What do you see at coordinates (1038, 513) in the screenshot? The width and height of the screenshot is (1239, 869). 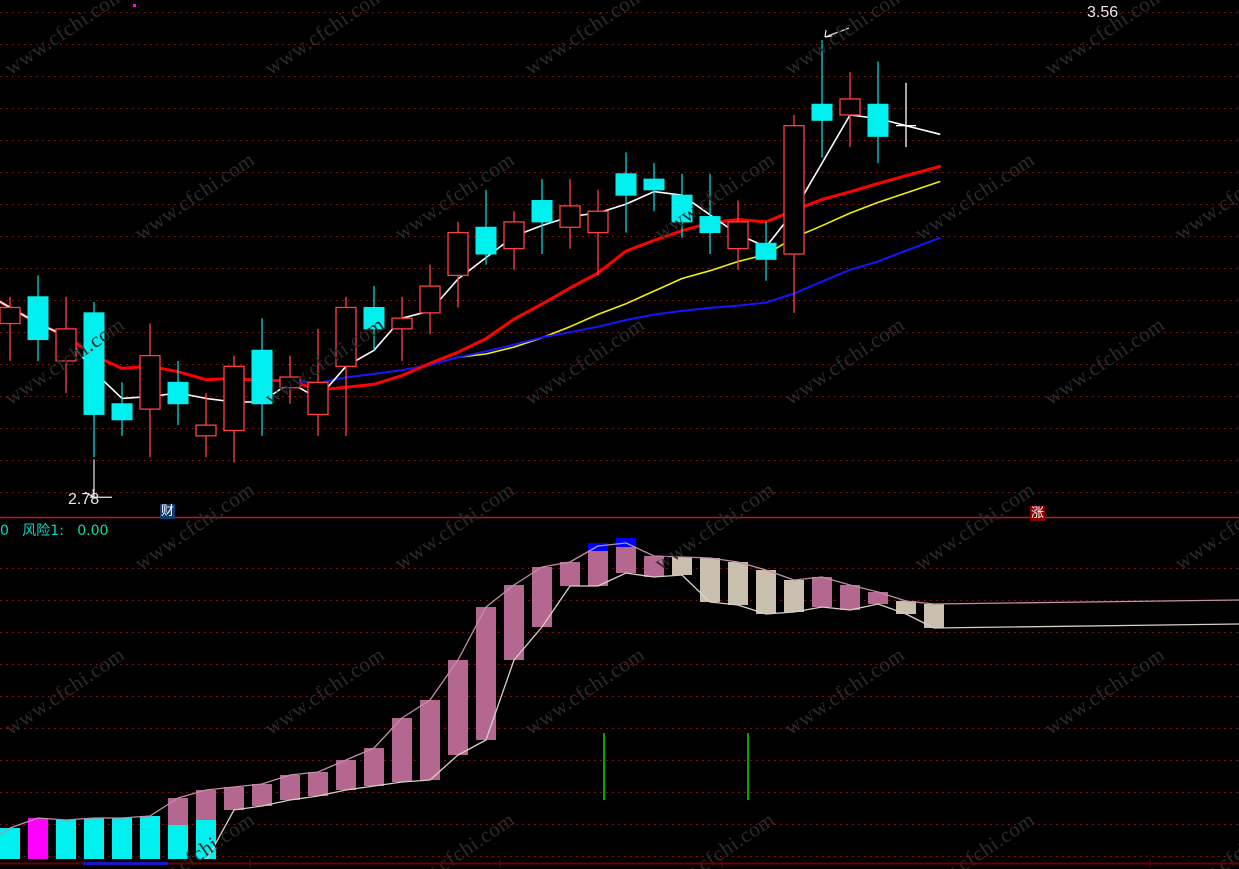 I see `rise-signal-marker: 涨` at bounding box center [1038, 513].